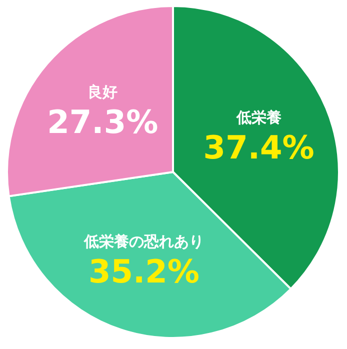 The width and height of the screenshot is (347, 349). I want to click on slice-label: 低栄養の恐れあり, so click(143, 241).